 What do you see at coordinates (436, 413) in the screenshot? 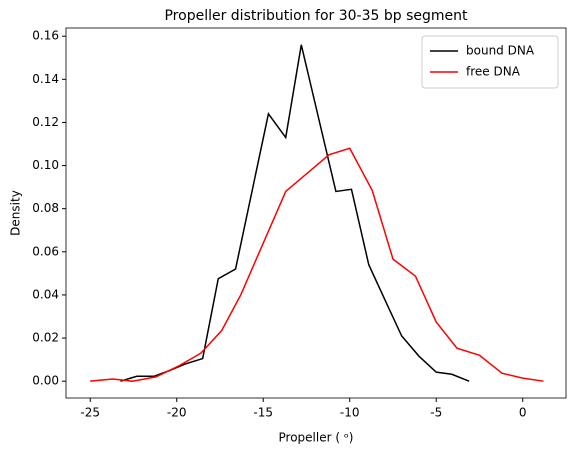
I see `x-tick-label: -5` at bounding box center [436, 413].